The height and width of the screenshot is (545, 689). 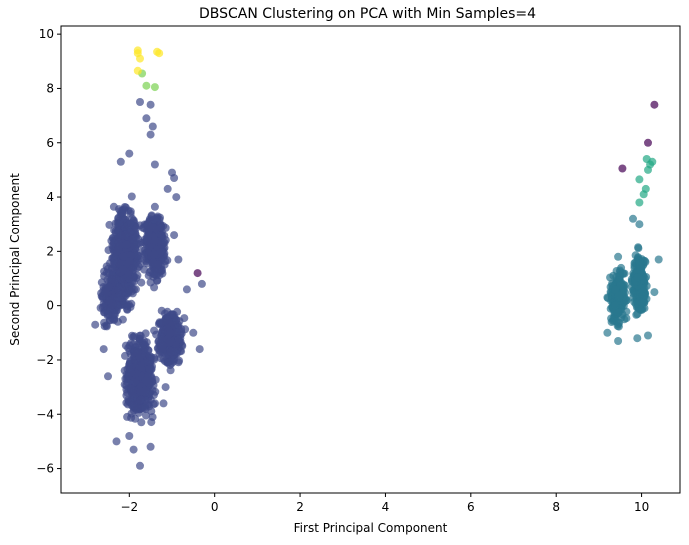 I want to click on y-tick-label: −6, so click(x=45, y=469).